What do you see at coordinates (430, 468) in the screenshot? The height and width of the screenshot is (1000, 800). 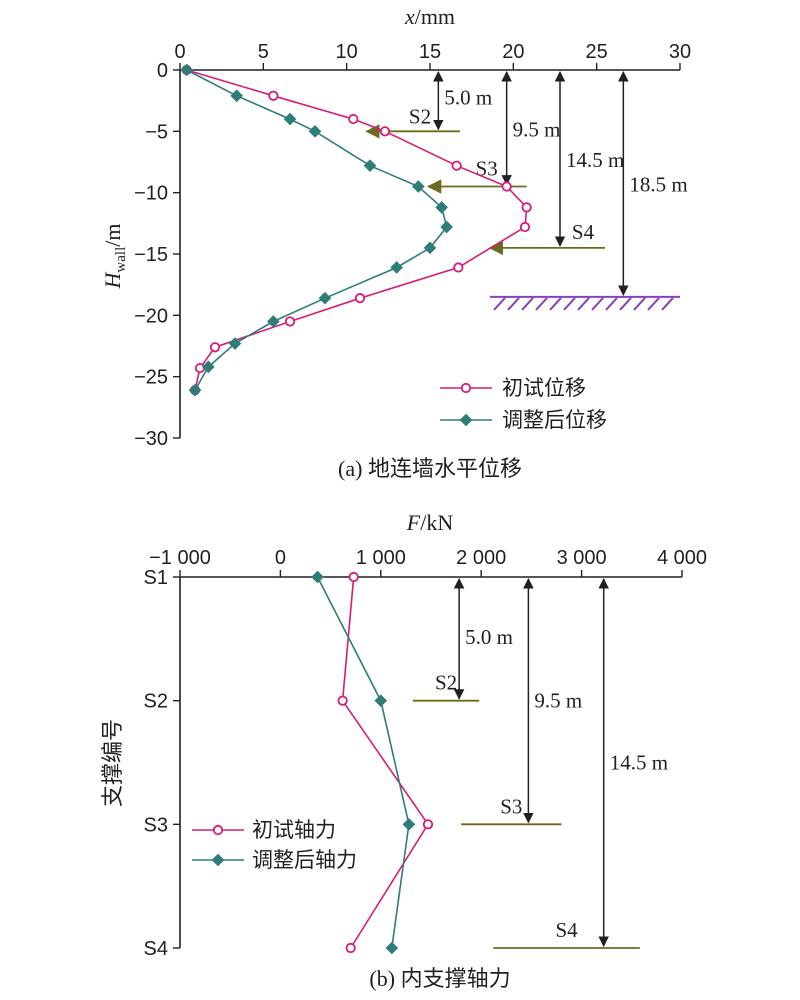 I see `chart-caption-a: (a) 地连墙水平位移` at bounding box center [430, 468].